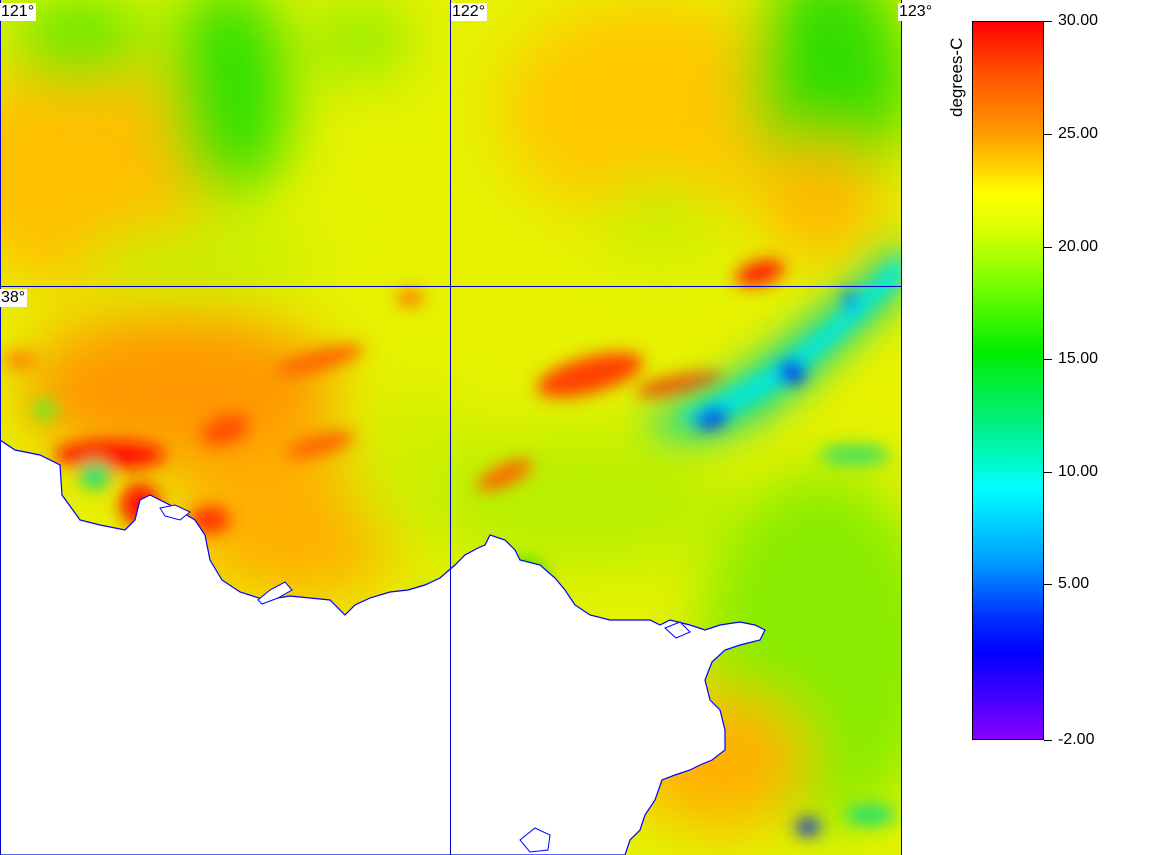  I want to click on tick-label-30: 30.00, so click(1078, 20).